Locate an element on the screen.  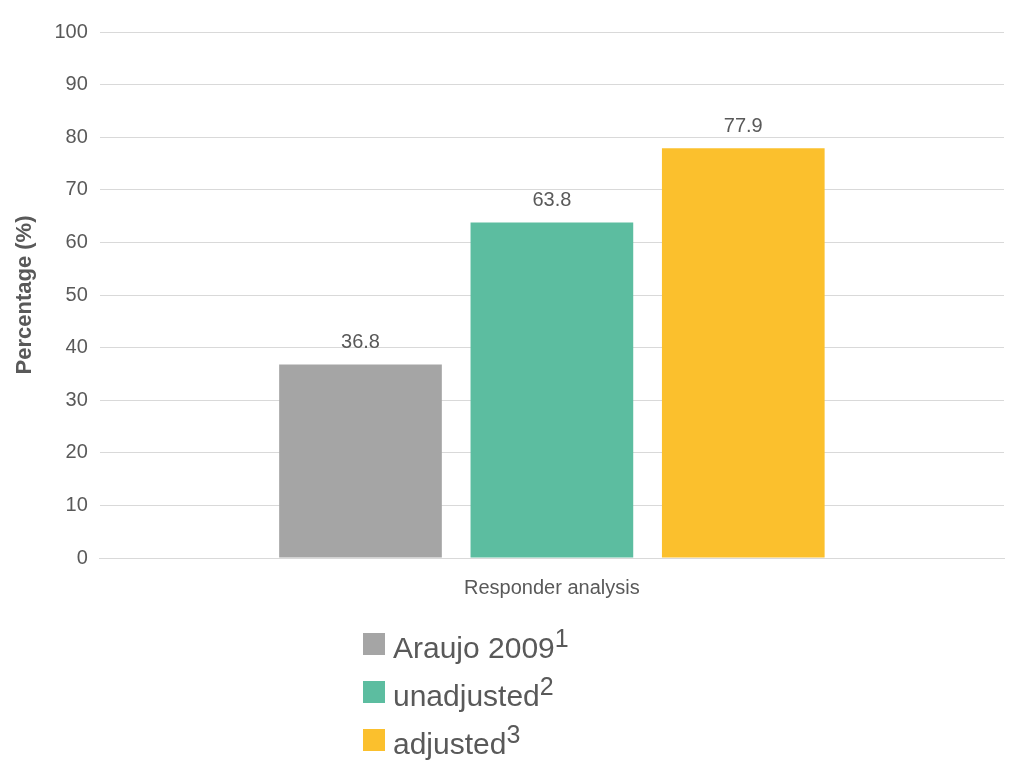
legend-label: unadjusted$^{2}$ is located at coordinates (473, 692).